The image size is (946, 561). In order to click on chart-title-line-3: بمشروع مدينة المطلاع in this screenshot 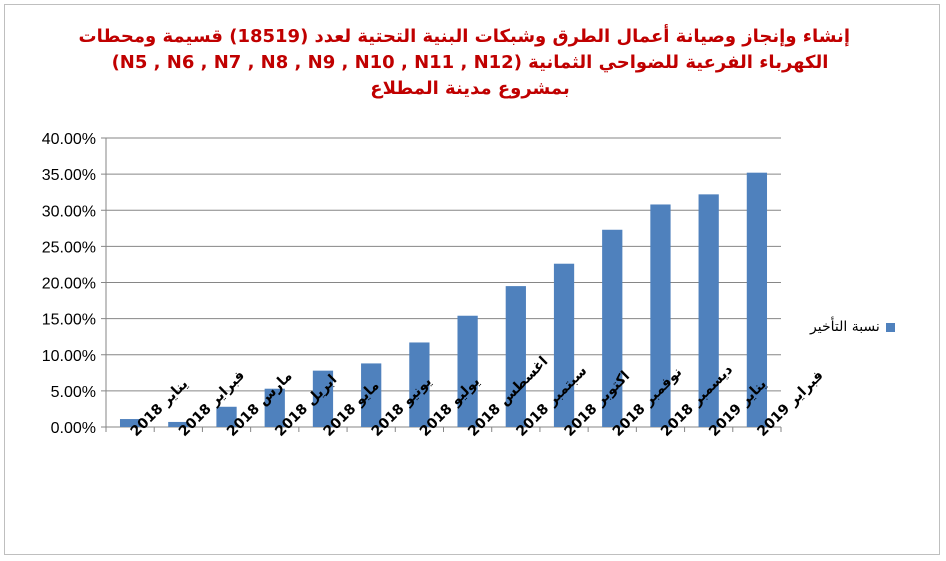, I will do `click(470, 88)`.